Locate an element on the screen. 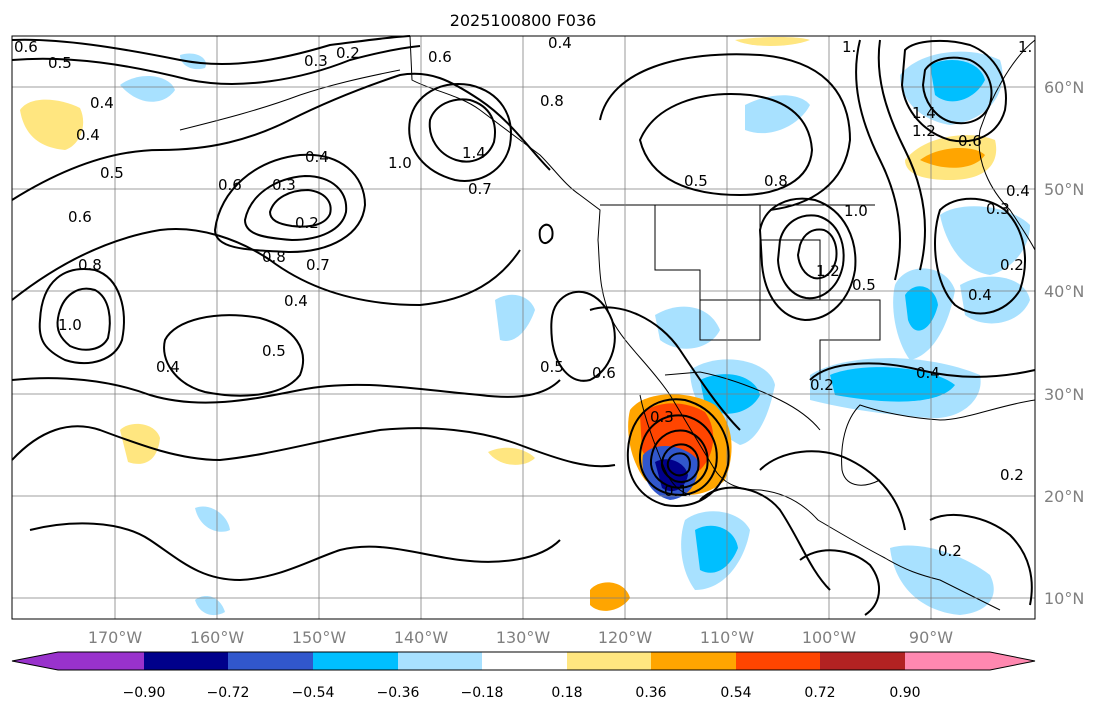 Image resolution: width=1105 pixels, height=712 pixels. lat-label: 60°N is located at coordinates (1064, 87).